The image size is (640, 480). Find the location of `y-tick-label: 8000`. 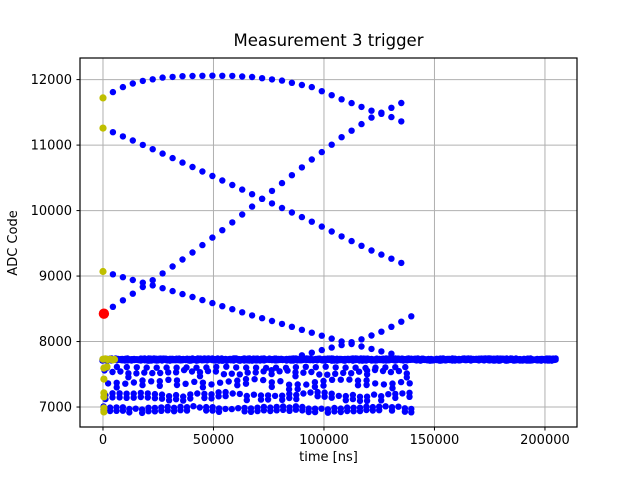

y-tick-label: 8000 is located at coordinates (55, 342).